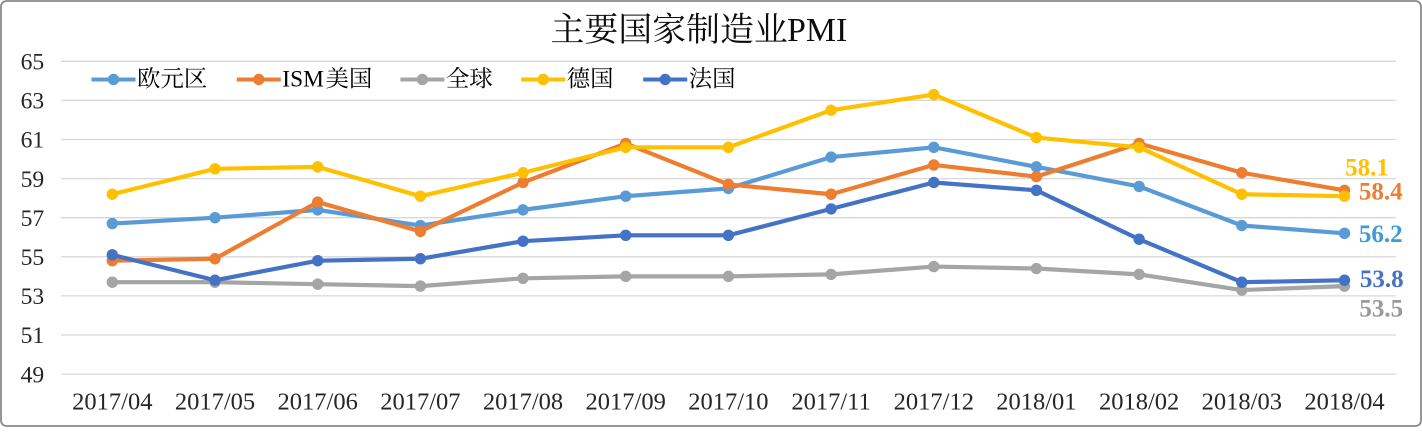  I want to click on svg-text: 2017/10, so click(728, 402).